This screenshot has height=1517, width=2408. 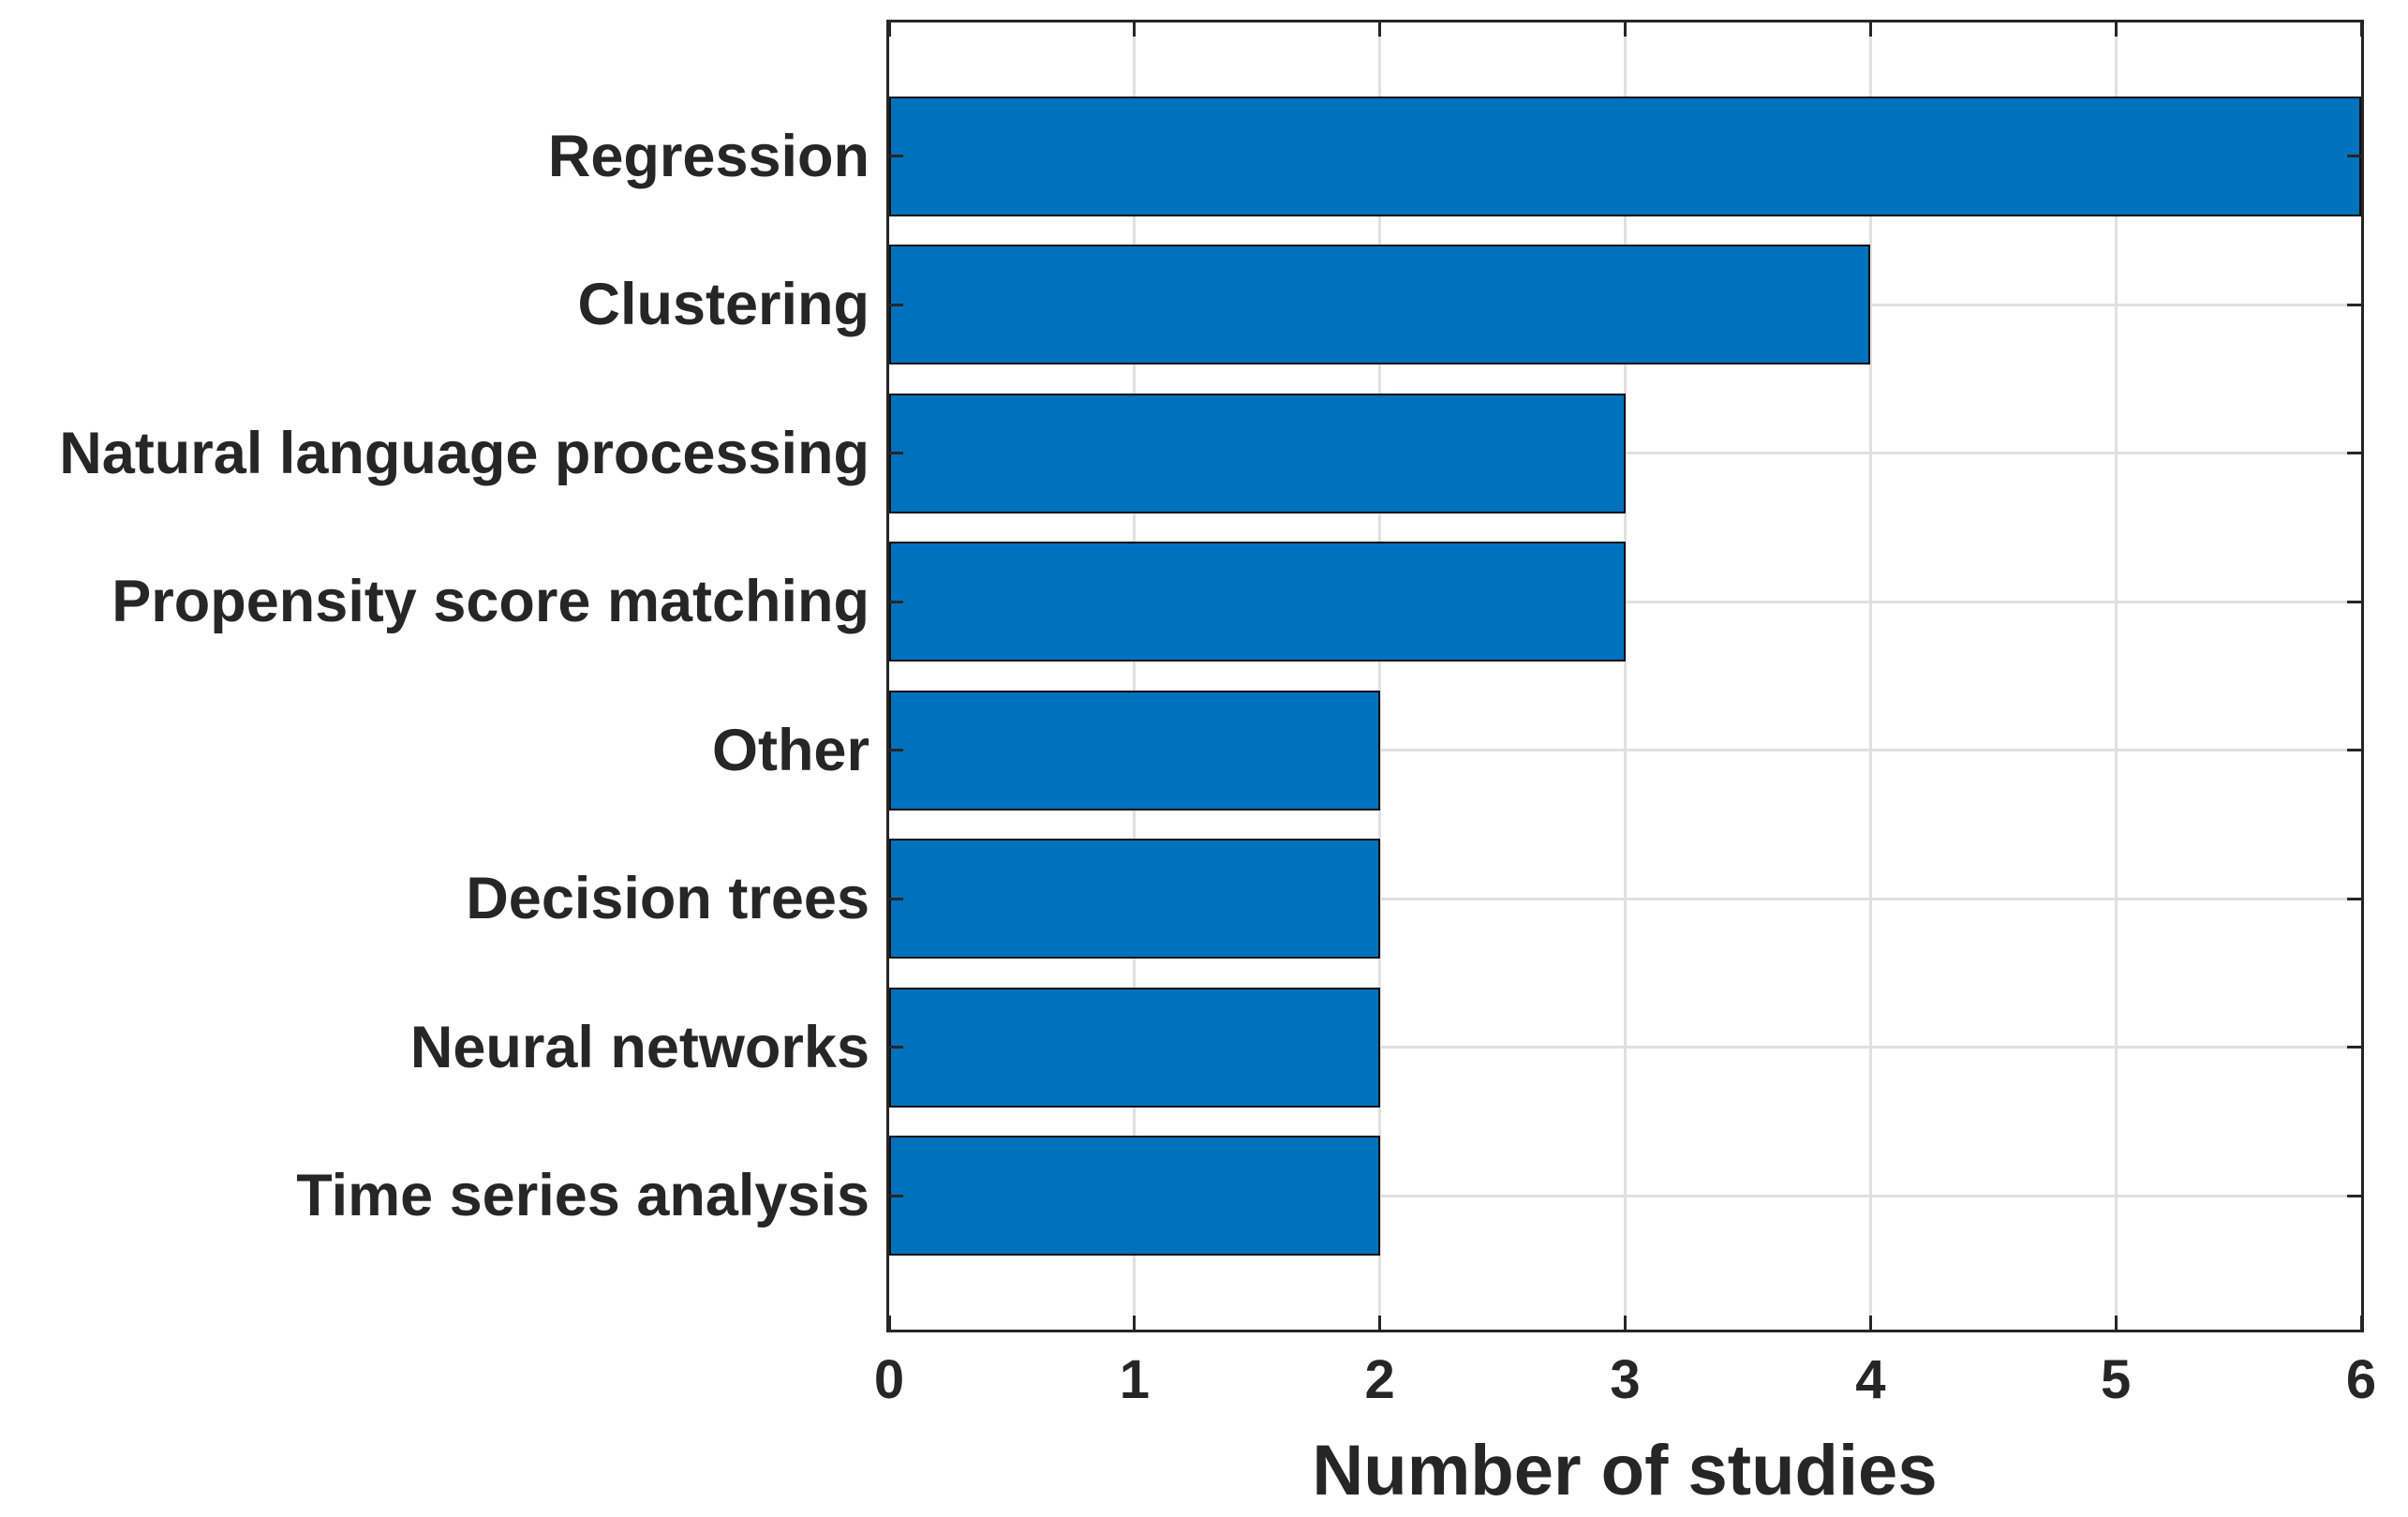 I want to click on category-label: Regression, so click(x=708, y=156).